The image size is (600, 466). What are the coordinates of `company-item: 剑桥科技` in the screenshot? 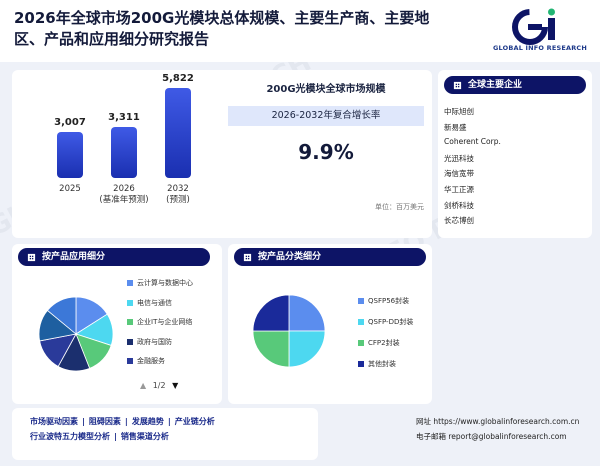 It's located at (459, 205).